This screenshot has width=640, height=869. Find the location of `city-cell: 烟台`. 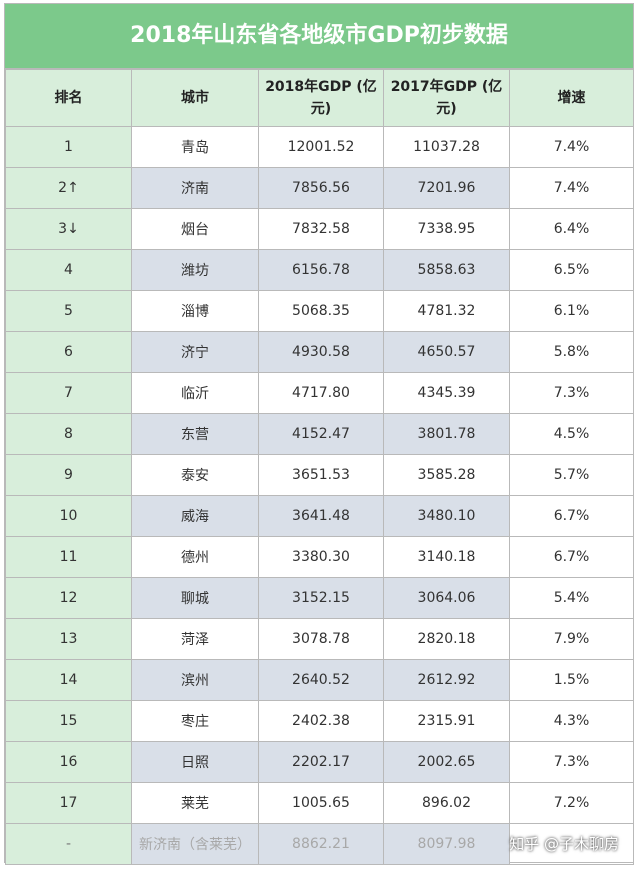

city-cell: 烟台 is located at coordinates (195, 229).